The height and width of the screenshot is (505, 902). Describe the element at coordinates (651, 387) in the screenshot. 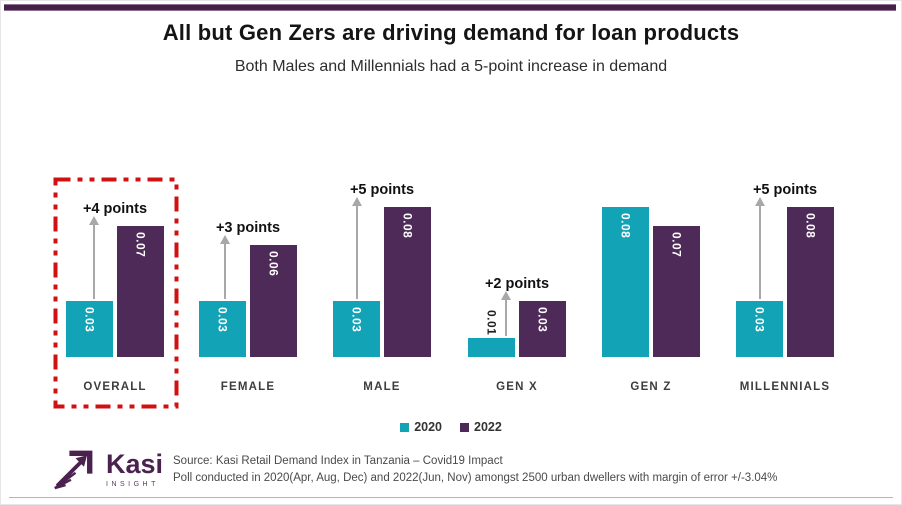

I see `category-label-gen-z: GEN Z` at that location.